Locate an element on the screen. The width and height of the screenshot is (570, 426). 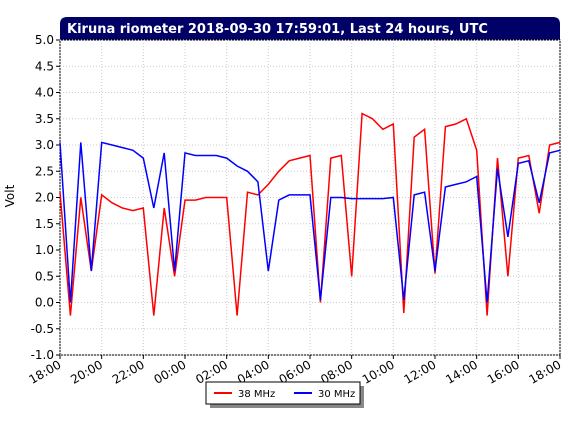
y-tick-label: 0.0 is located at coordinates (44, 303).